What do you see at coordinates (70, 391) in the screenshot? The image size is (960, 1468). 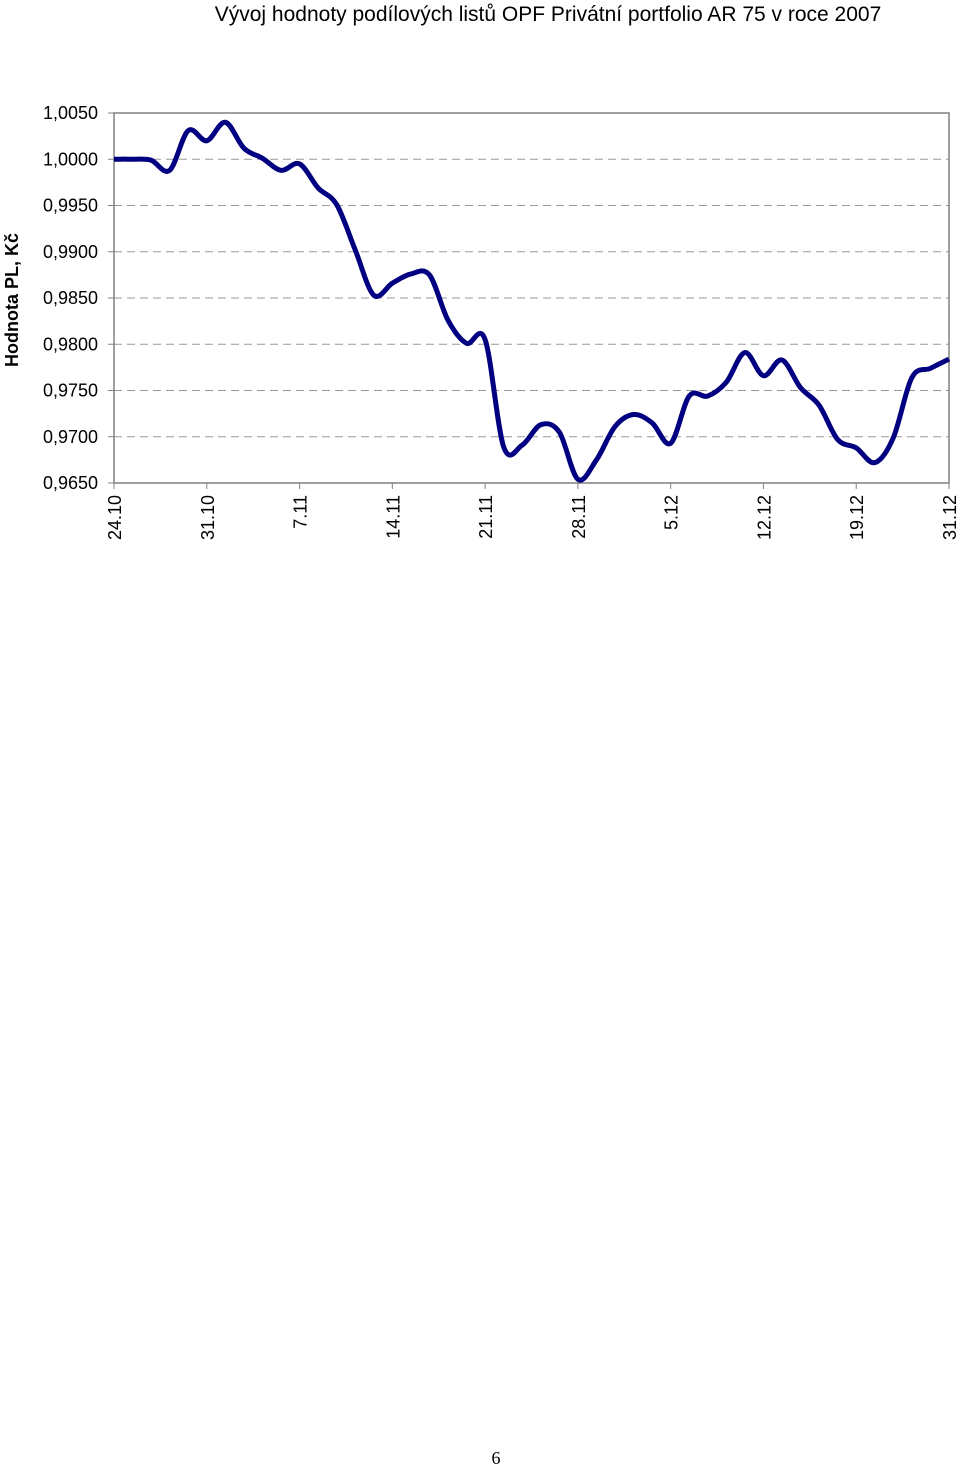 I see `y-tick-label: 0,9750` at bounding box center [70, 391].